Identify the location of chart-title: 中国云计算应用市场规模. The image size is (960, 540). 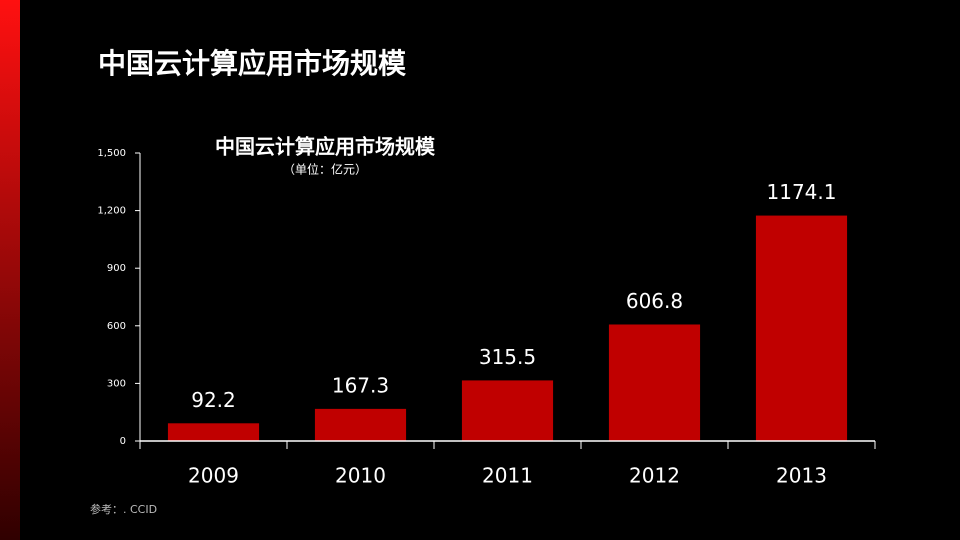
(325, 147).